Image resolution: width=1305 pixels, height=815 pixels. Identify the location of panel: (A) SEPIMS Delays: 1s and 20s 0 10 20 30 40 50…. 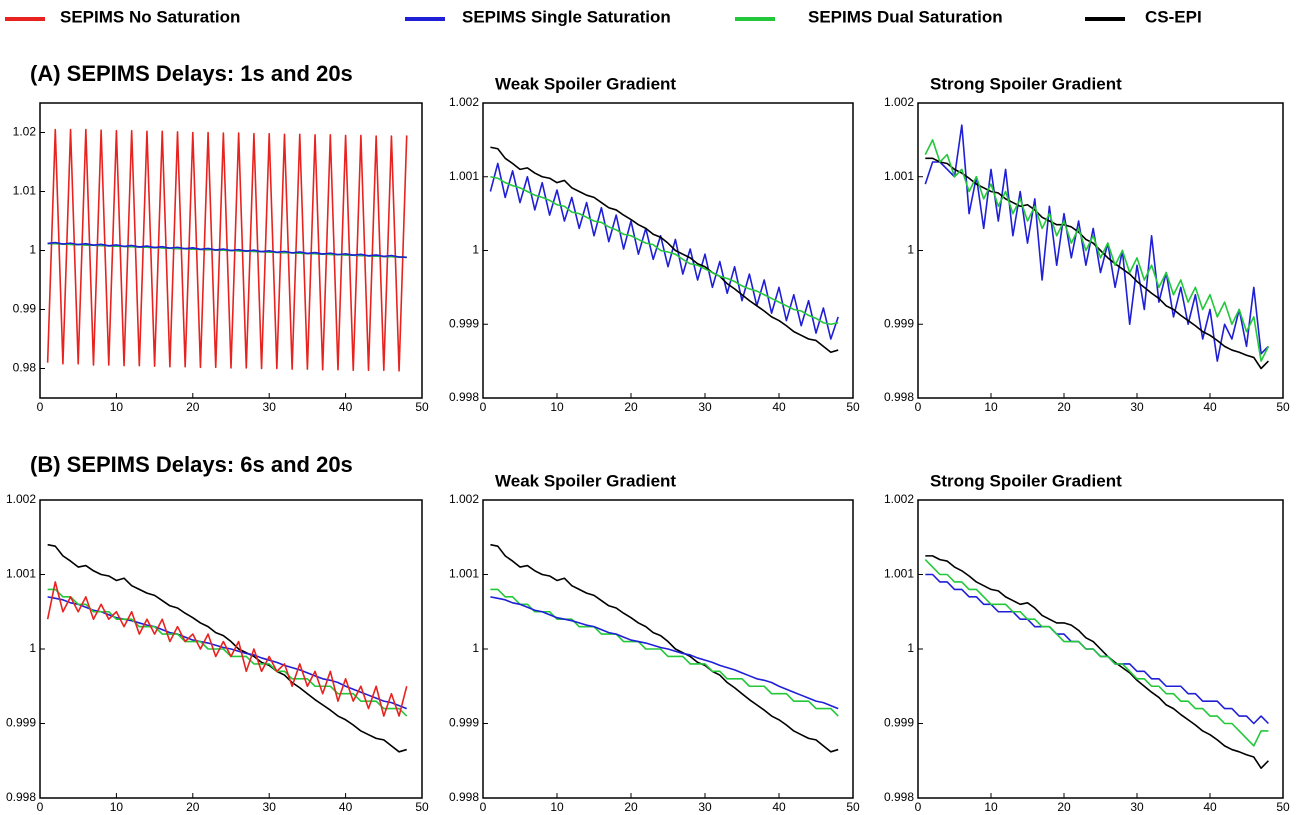
(221, 237).